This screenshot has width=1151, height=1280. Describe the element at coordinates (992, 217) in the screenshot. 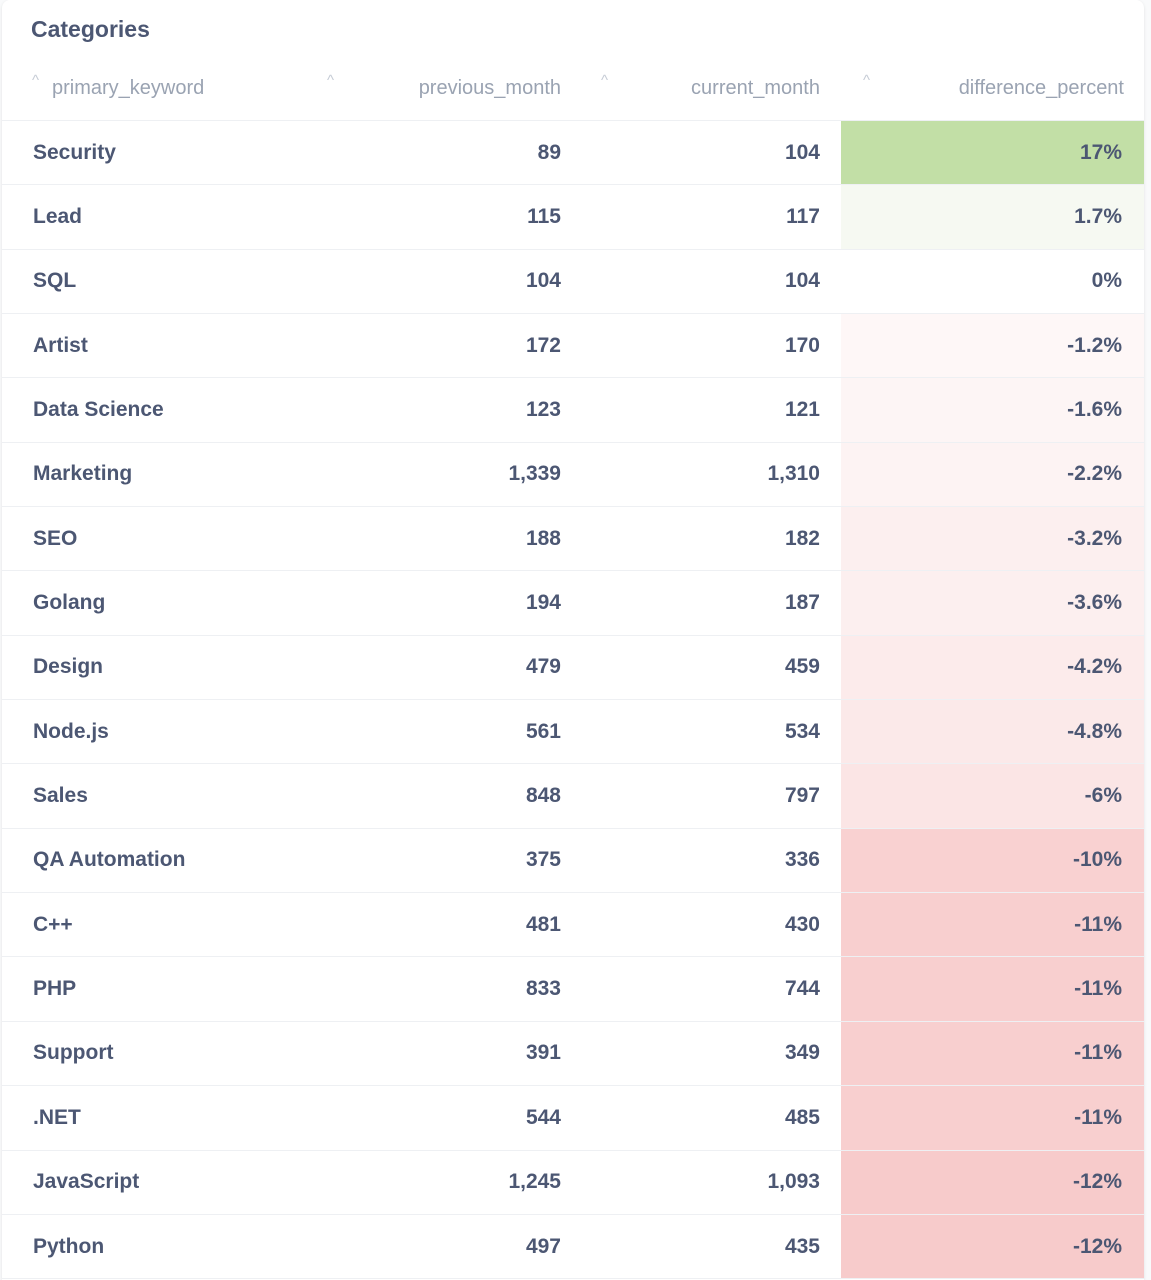

I see `cell-difference-percent: 1.7%` at that location.